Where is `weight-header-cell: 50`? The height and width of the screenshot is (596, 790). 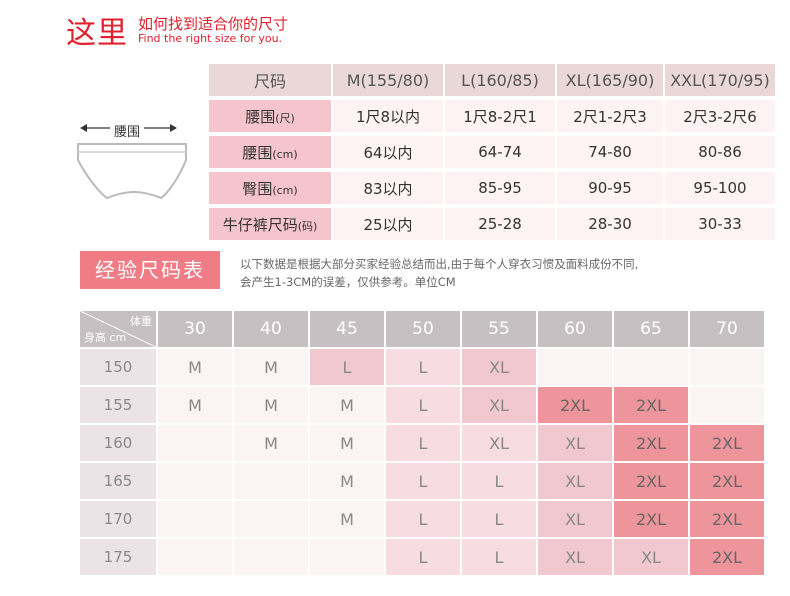
weight-header-cell: 50 is located at coordinates (423, 329).